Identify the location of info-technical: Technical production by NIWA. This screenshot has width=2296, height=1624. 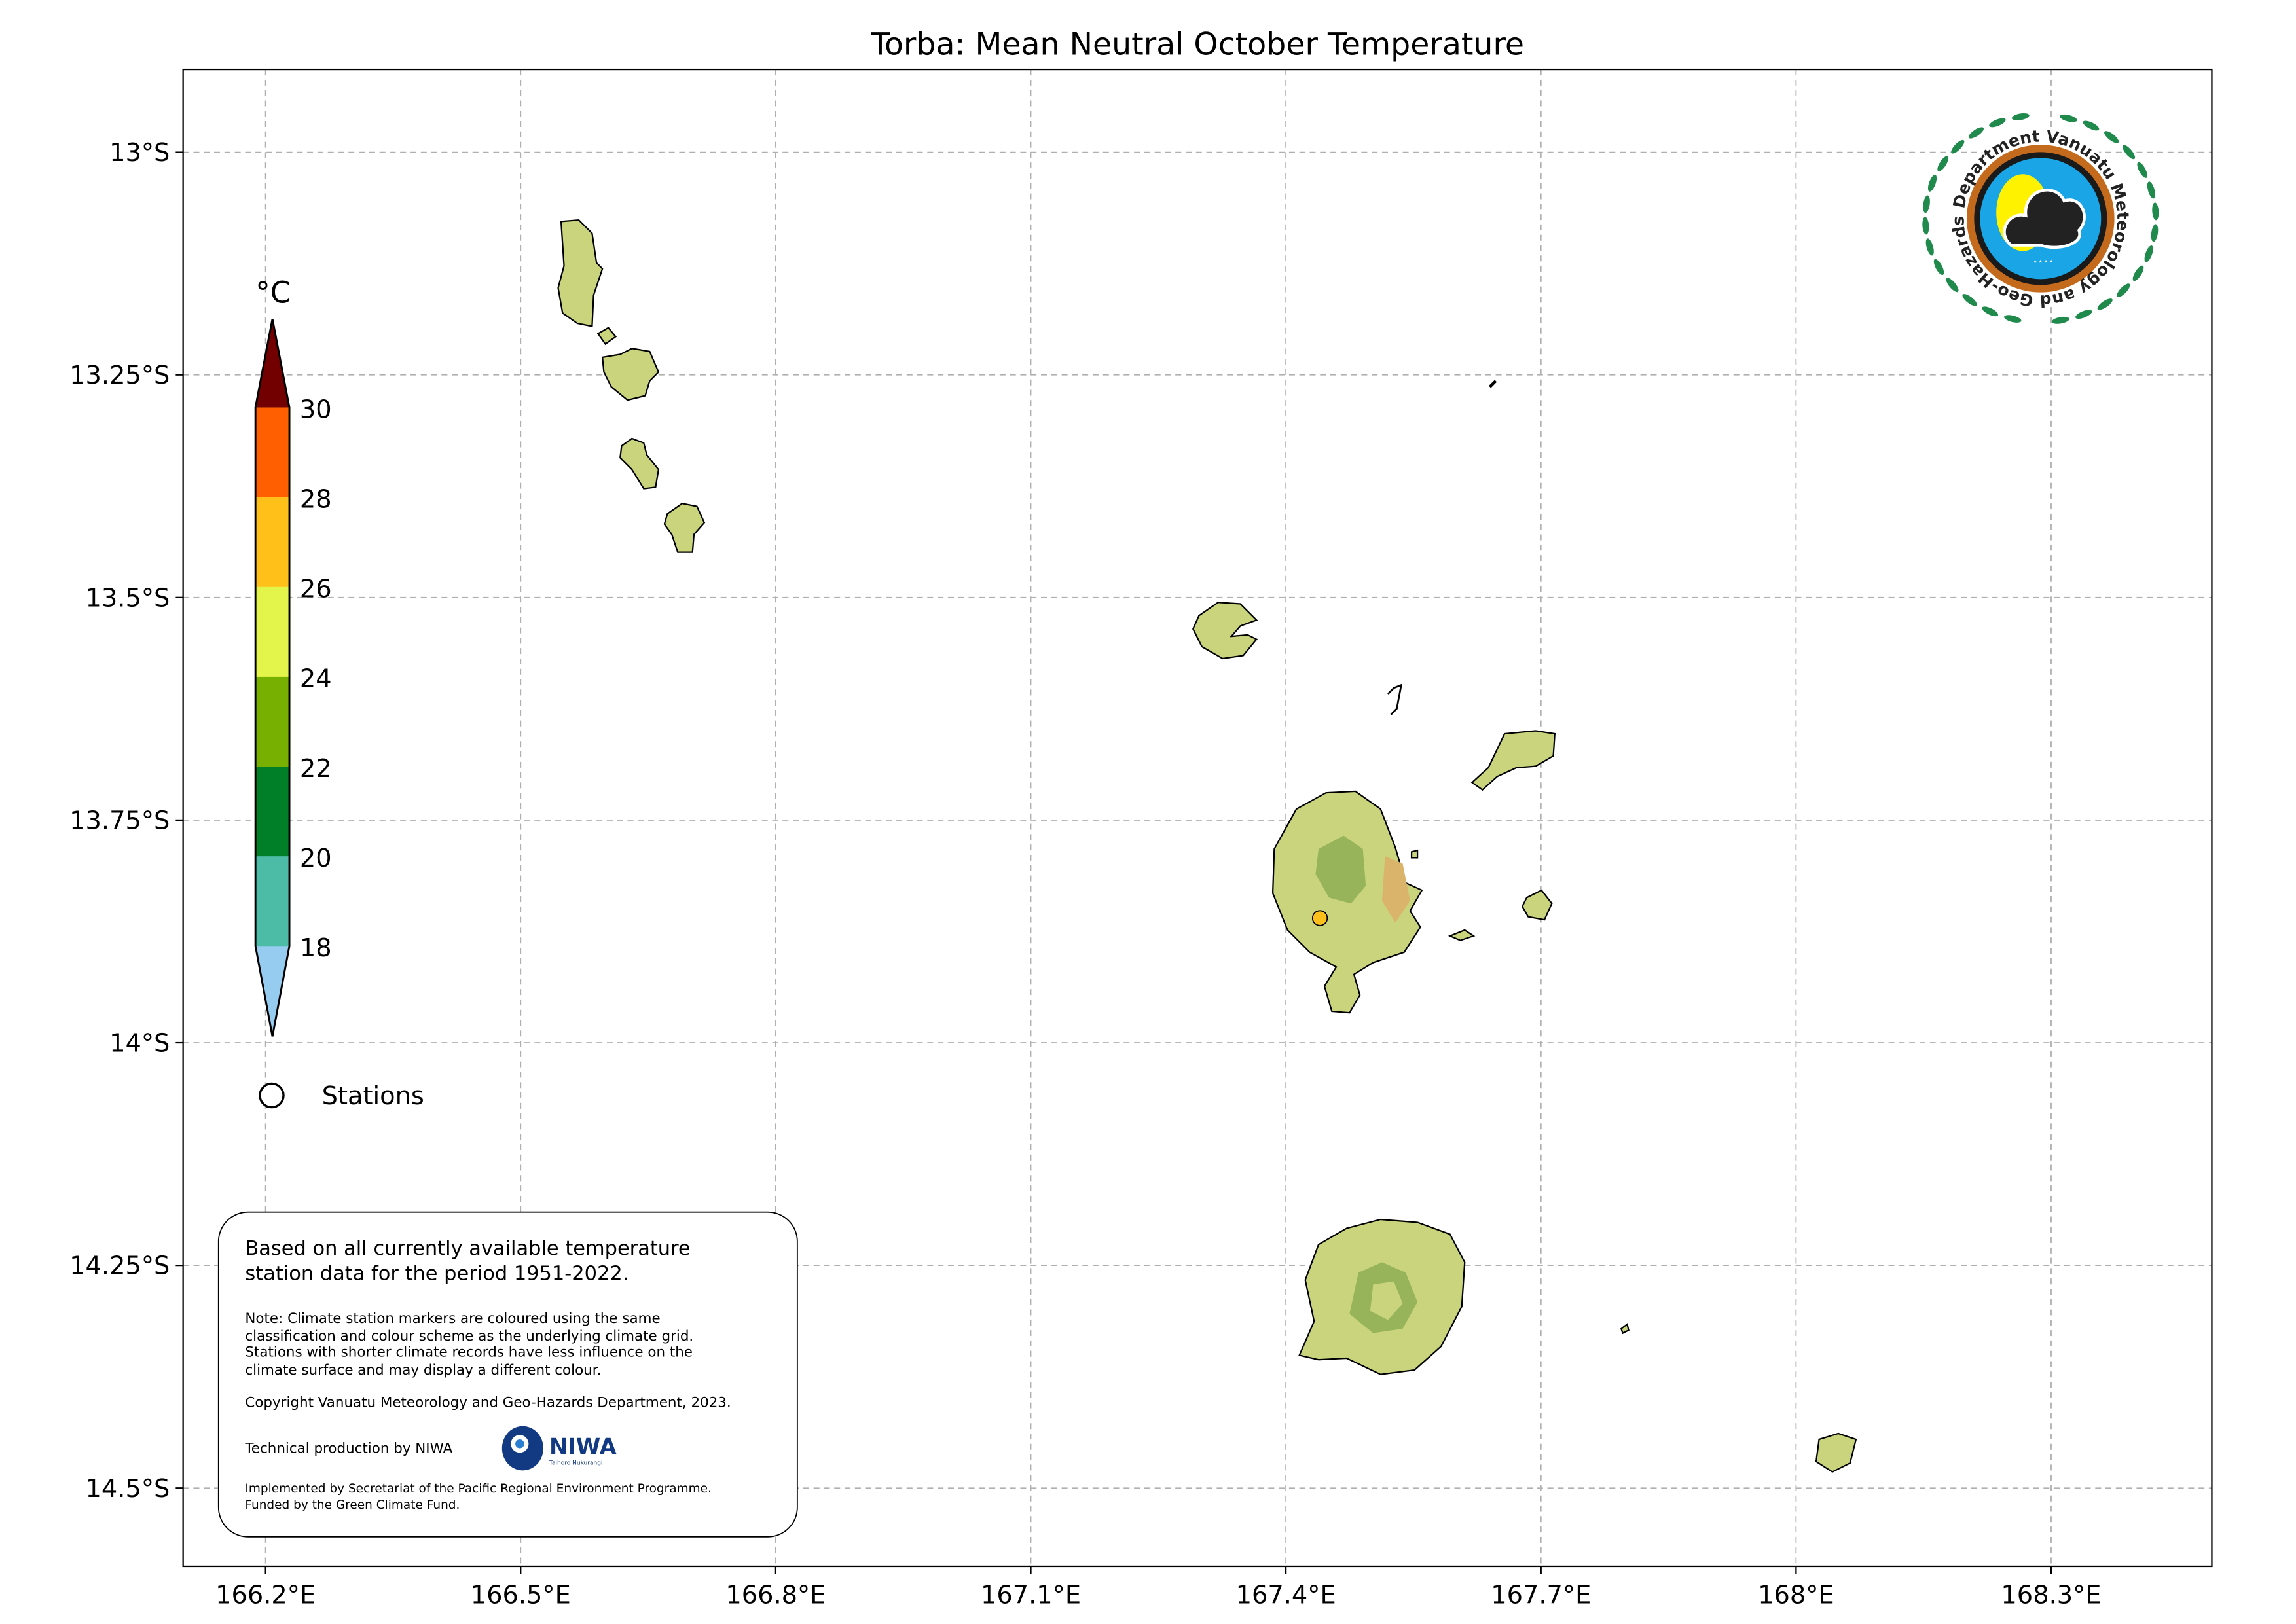
(348, 1448).